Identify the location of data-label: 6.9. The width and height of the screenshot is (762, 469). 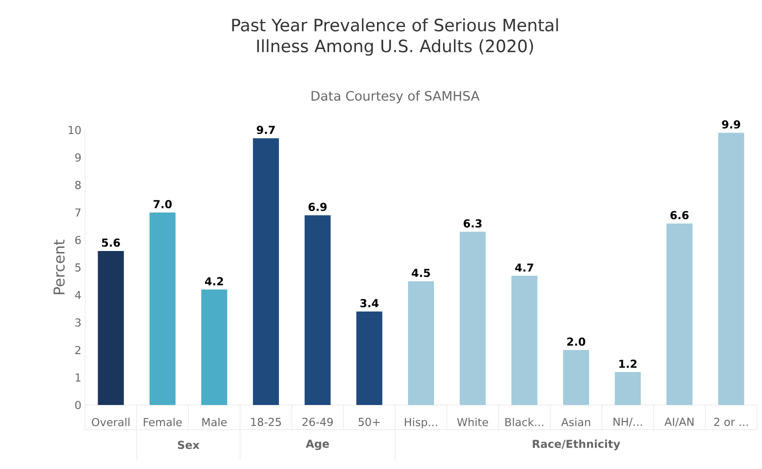
(317, 207).